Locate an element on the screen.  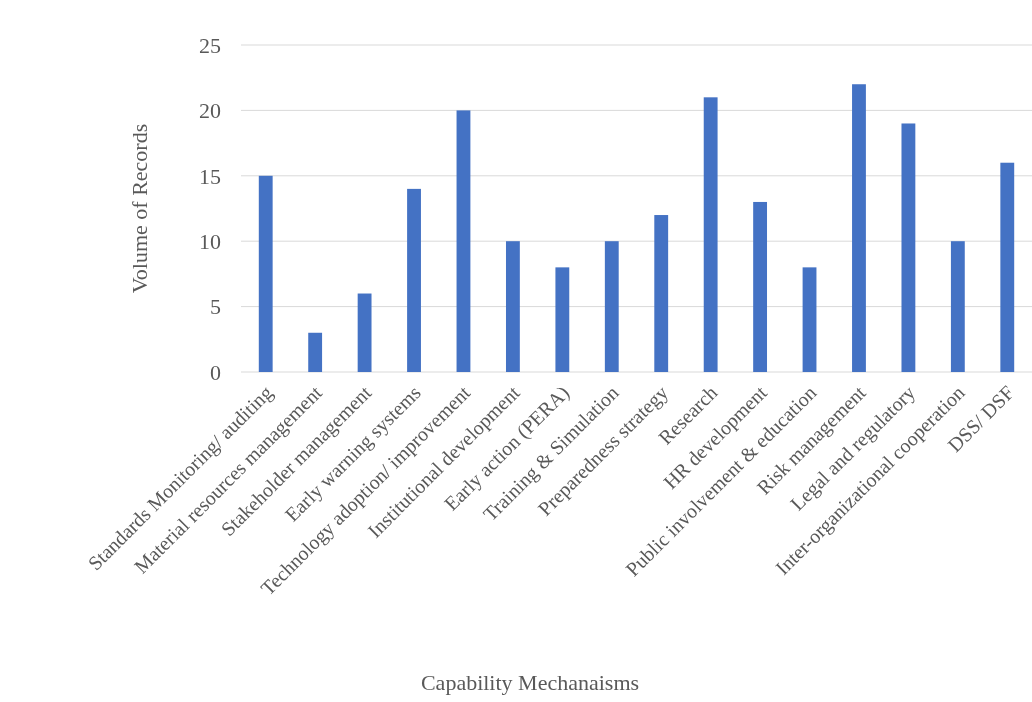
y-tick-label: 20 is located at coordinates (210, 111).